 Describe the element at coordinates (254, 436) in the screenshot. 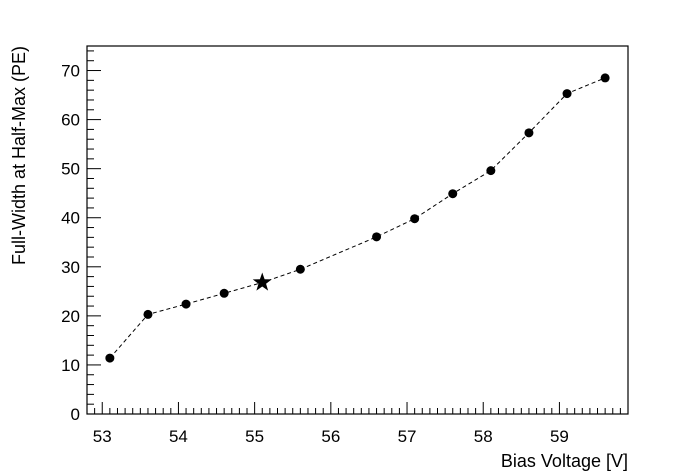

I see `x-tick-label: 55` at that location.